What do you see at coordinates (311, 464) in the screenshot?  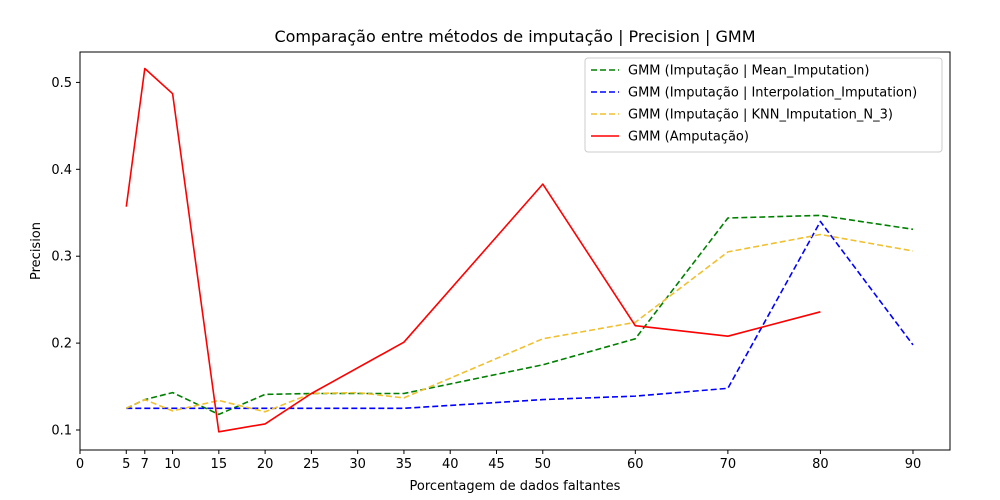 I see `x-tick-label: 25` at bounding box center [311, 464].